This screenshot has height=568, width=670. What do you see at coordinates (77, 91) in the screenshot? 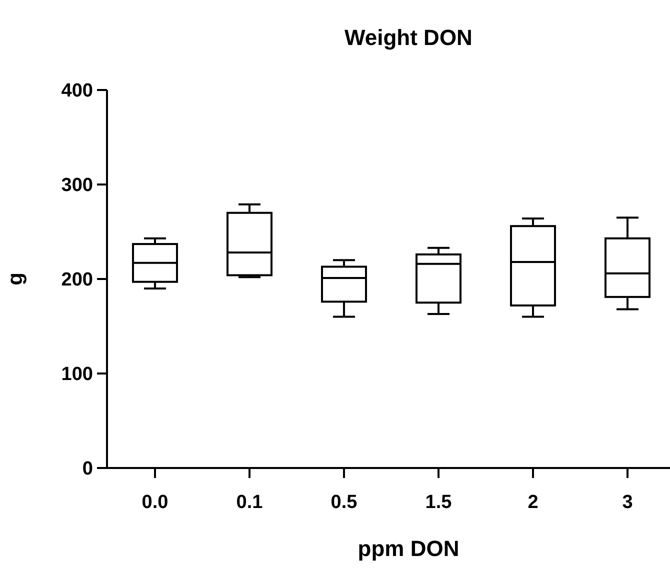
I see `y-tick-label: 400` at bounding box center [77, 91].